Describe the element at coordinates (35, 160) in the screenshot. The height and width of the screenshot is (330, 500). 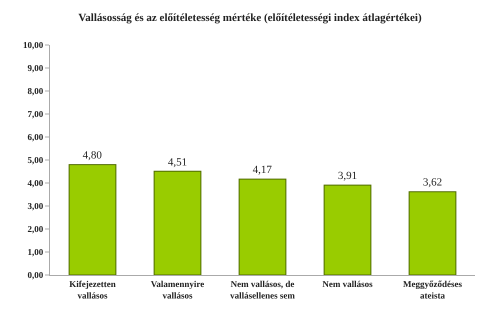
I see `y-tick-label: 5,00` at that location.